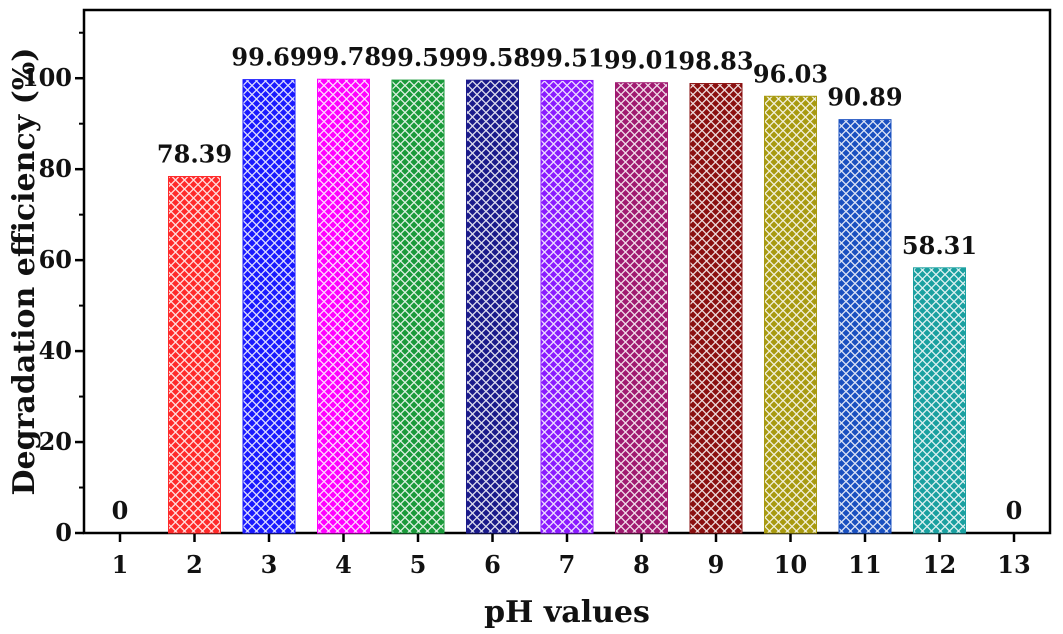  What do you see at coordinates (417, 57) in the screenshot?
I see `data-label: 99.59` at bounding box center [417, 57].